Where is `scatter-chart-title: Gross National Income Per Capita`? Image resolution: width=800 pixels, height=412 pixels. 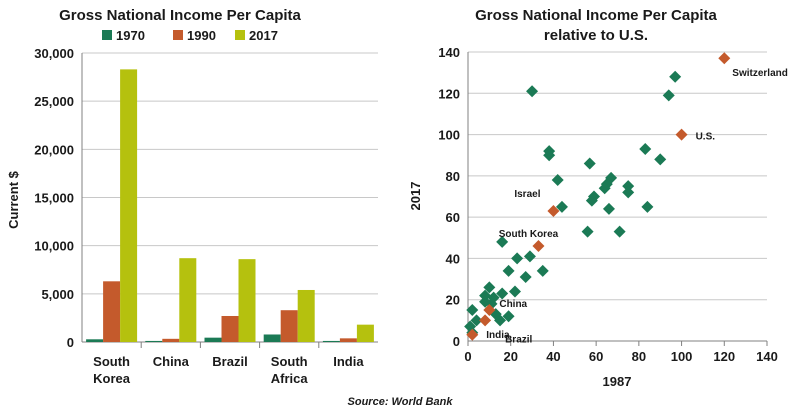 scatter-chart-title: Gross National Income Per Capita is located at coordinates (596, 15).